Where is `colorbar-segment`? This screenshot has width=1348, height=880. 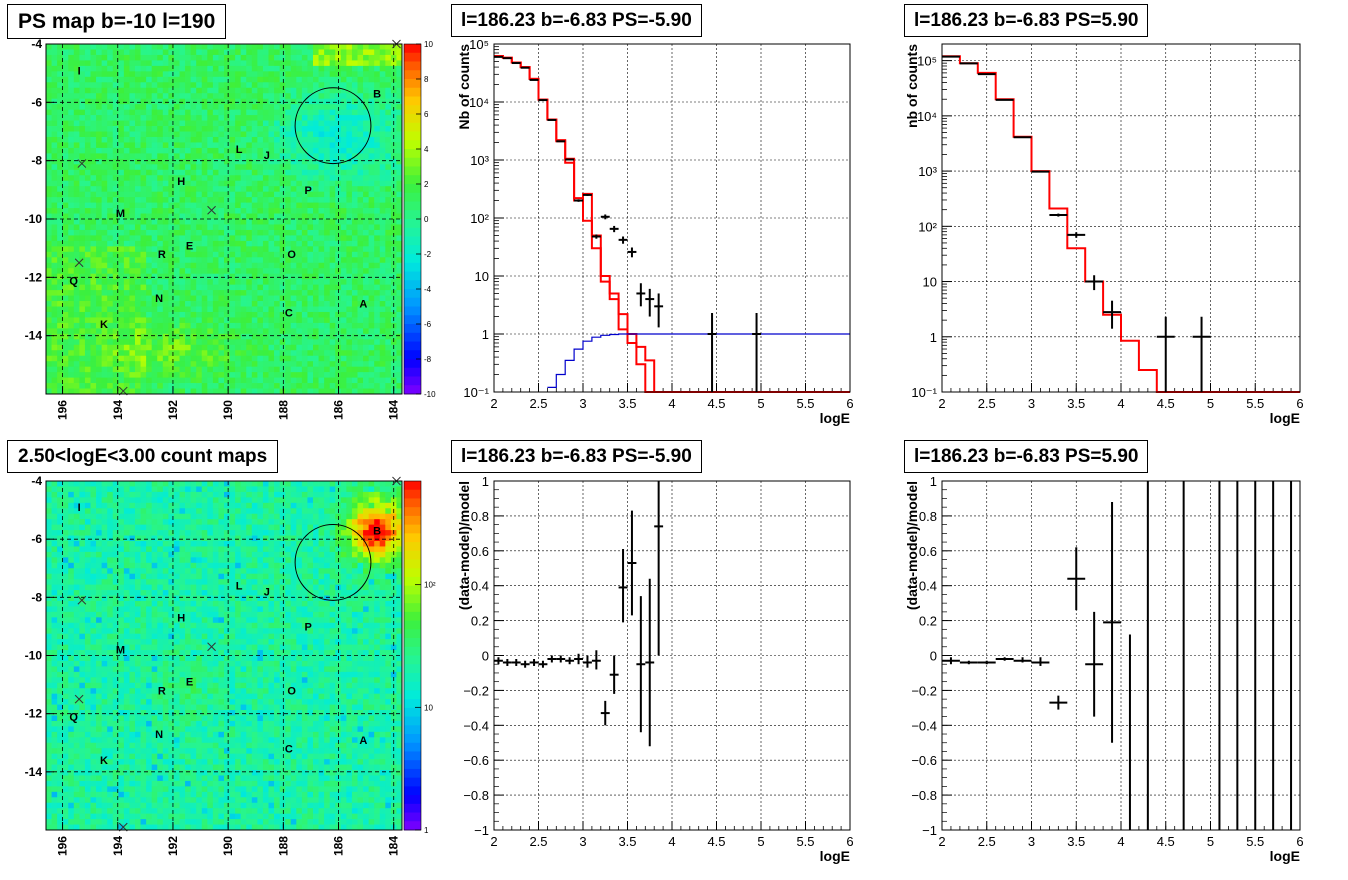
colorbar-segment is located at coordinates (412, 293).